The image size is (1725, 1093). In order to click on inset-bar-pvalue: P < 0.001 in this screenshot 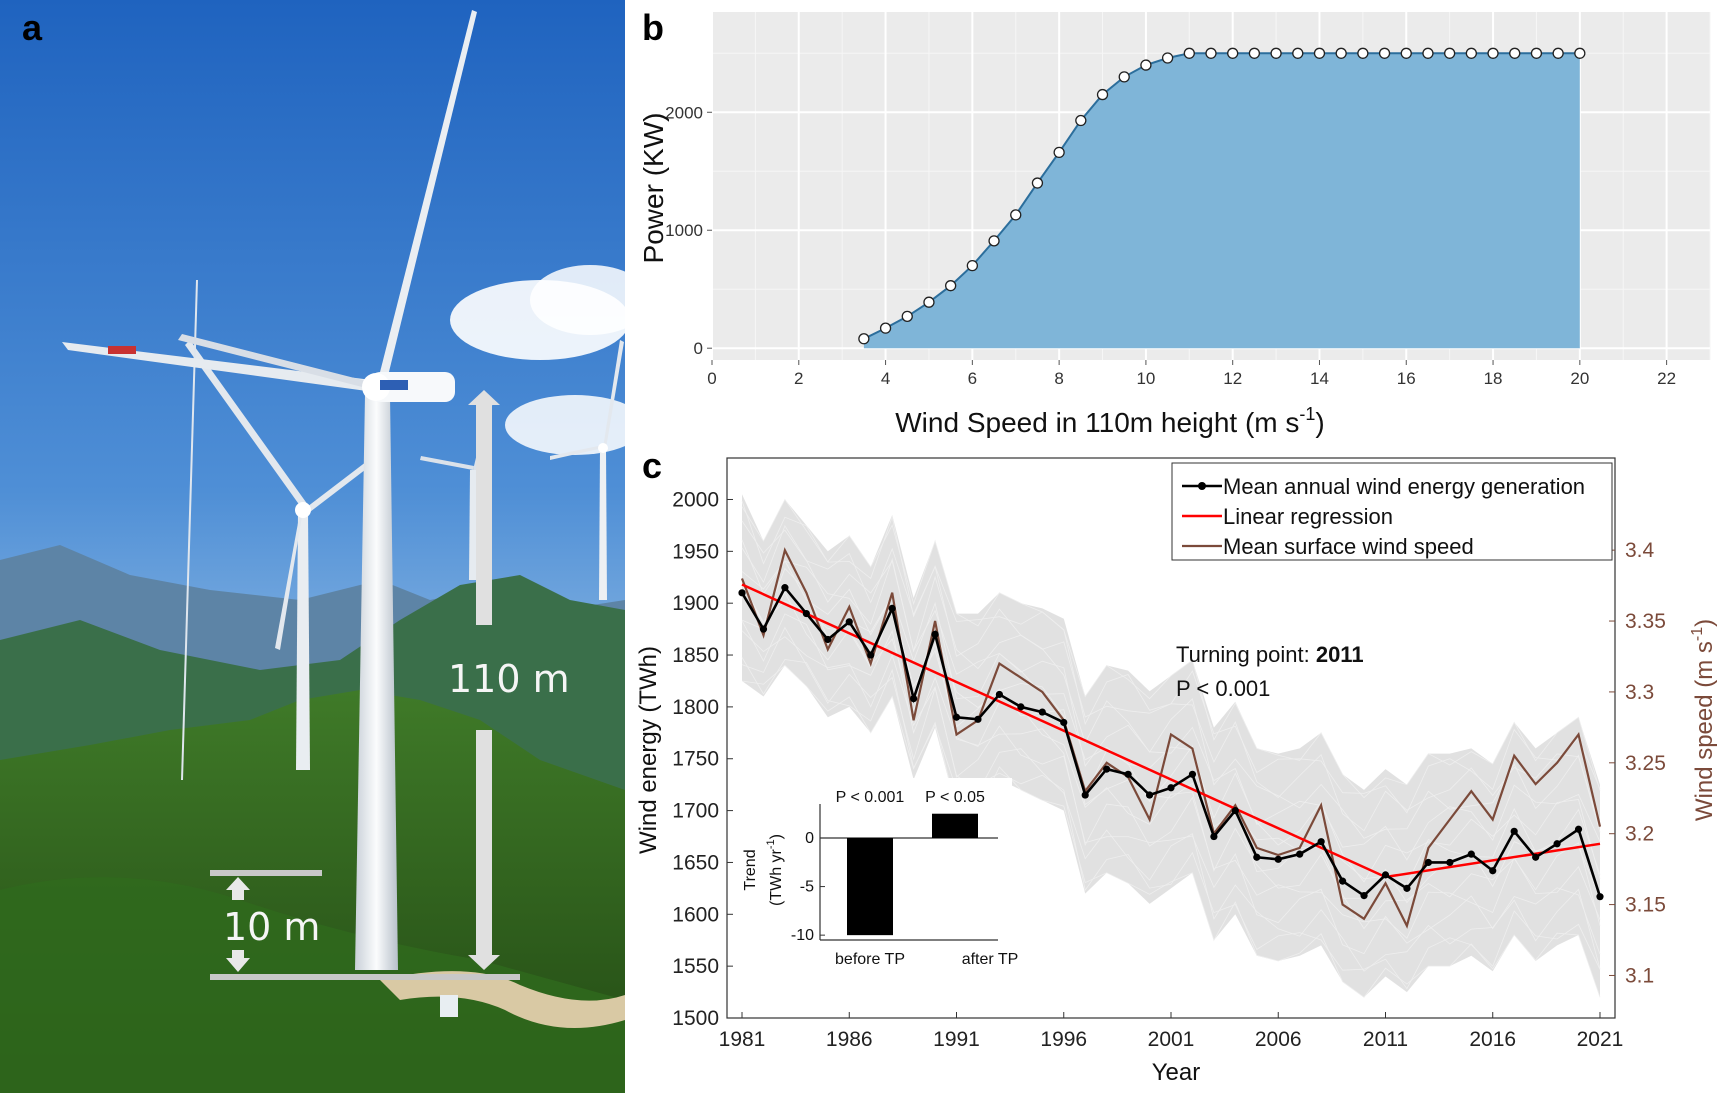, I will do `click(870, 797)`.